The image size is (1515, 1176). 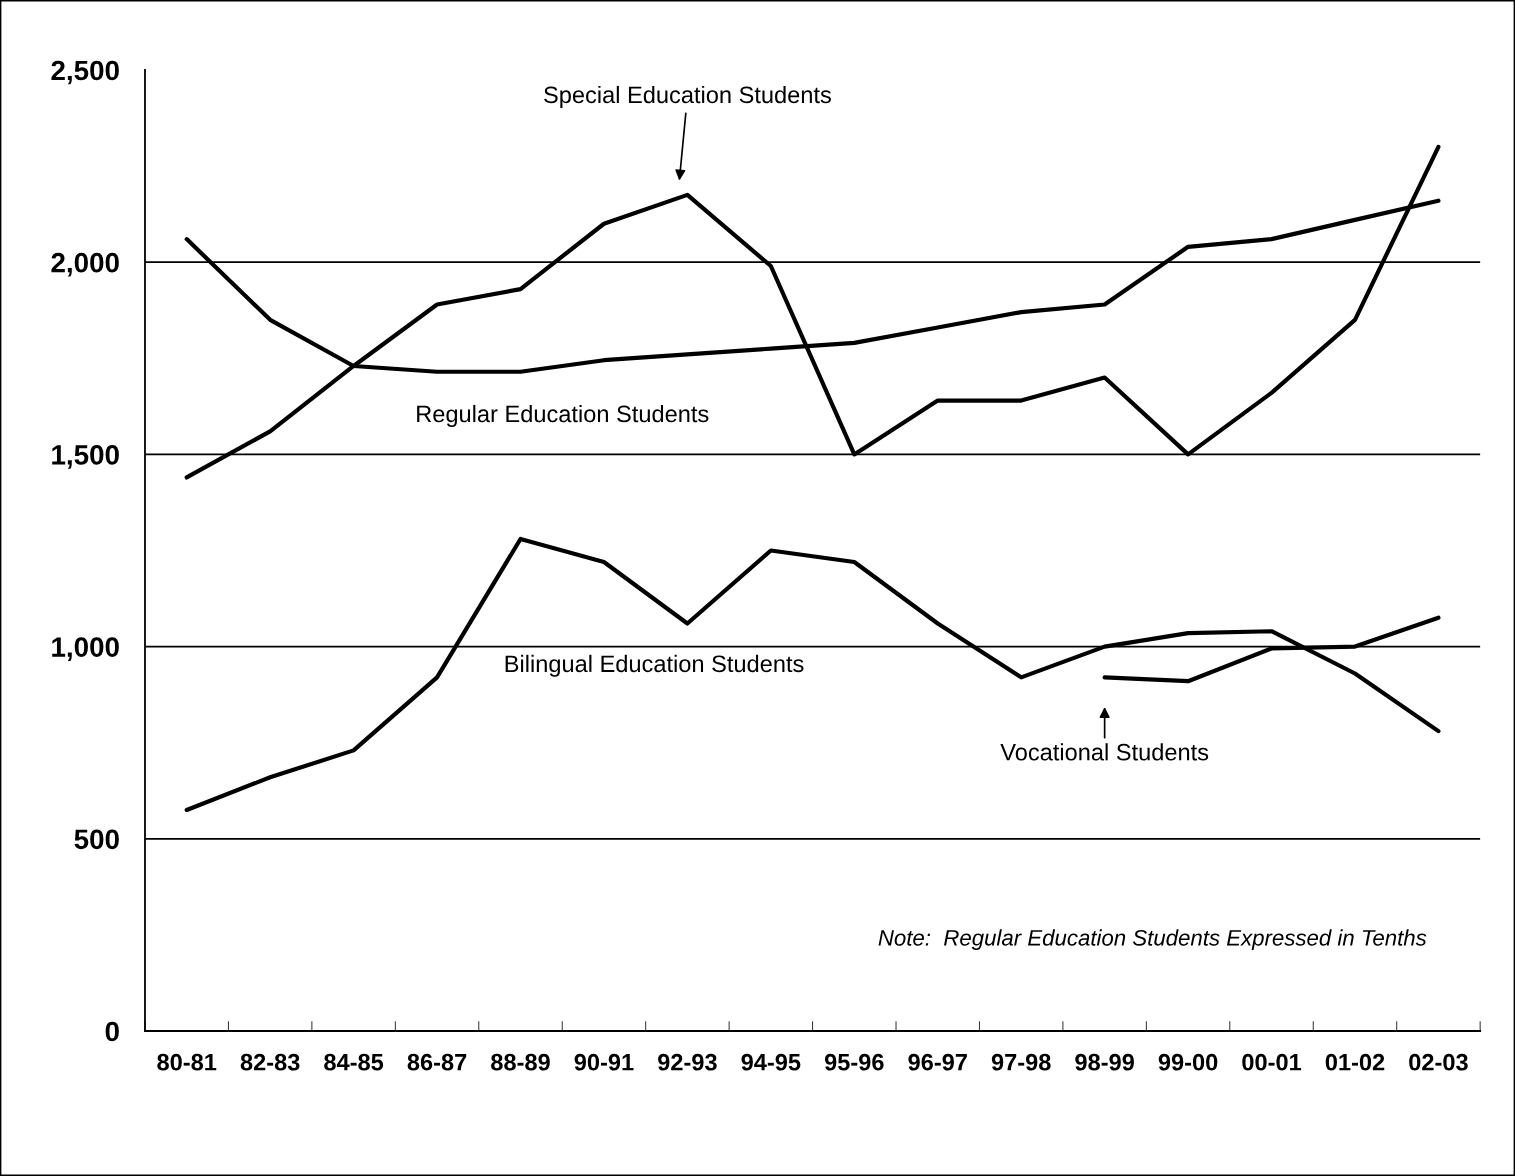 I want to click on y-tick-label: 0, so click(x=112, y=1031).